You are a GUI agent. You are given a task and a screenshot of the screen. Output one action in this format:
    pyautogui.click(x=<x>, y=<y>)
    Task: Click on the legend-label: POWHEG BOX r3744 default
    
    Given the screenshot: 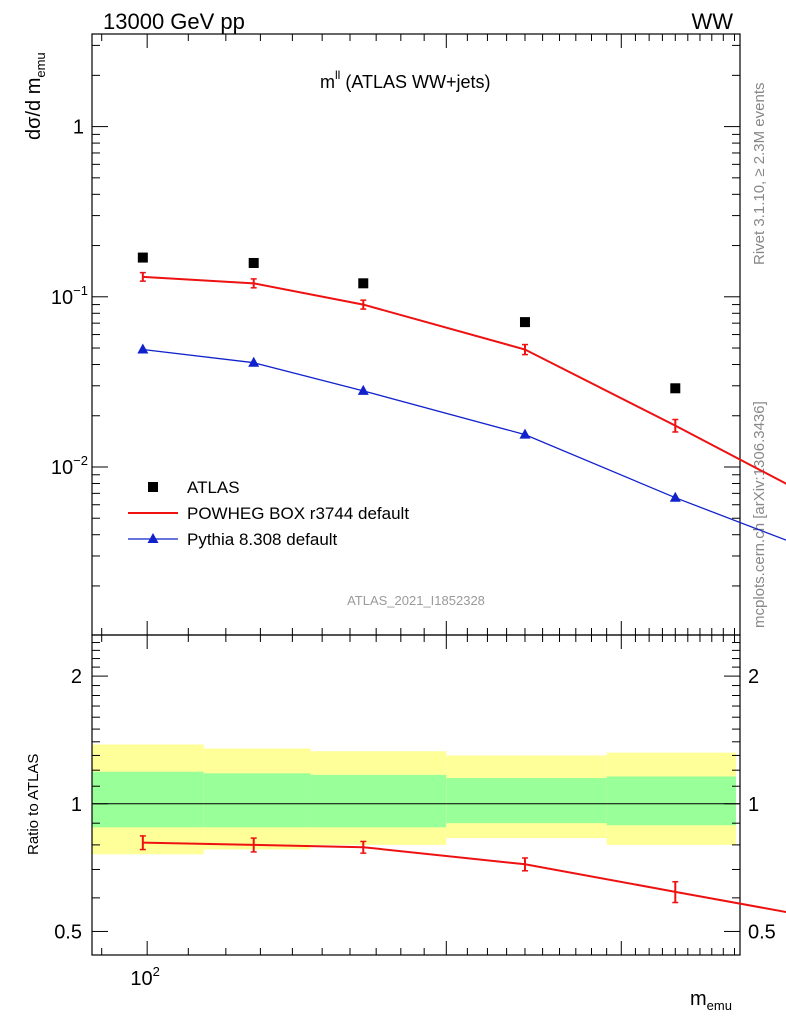 What is the action you would take?
    pyautogui.click(x=298, y=513)
    